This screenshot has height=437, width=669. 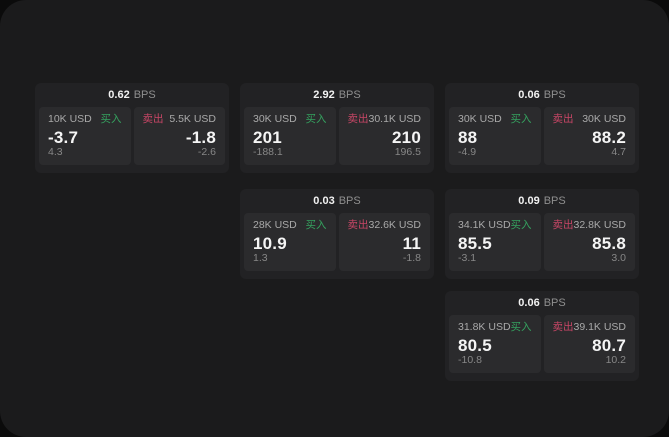 What do you see at coordinates (609, 137) in the screenshot?
I see `sell-price: 88.2` at bounding box center [609, 137].